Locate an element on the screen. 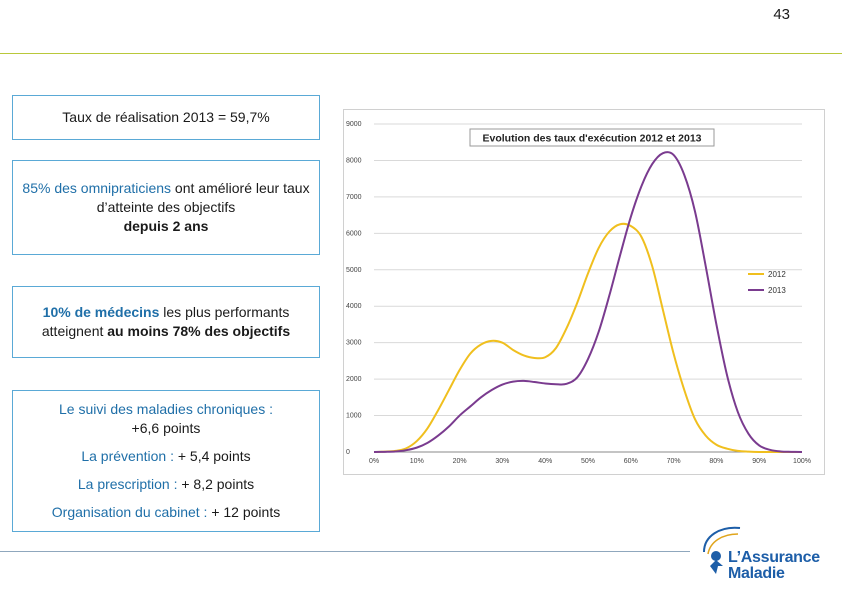 The width and height of the screenshot is (842, 596). practitioners-highlight: 85% des omnipraticiens is located at coordinates (97, 188).